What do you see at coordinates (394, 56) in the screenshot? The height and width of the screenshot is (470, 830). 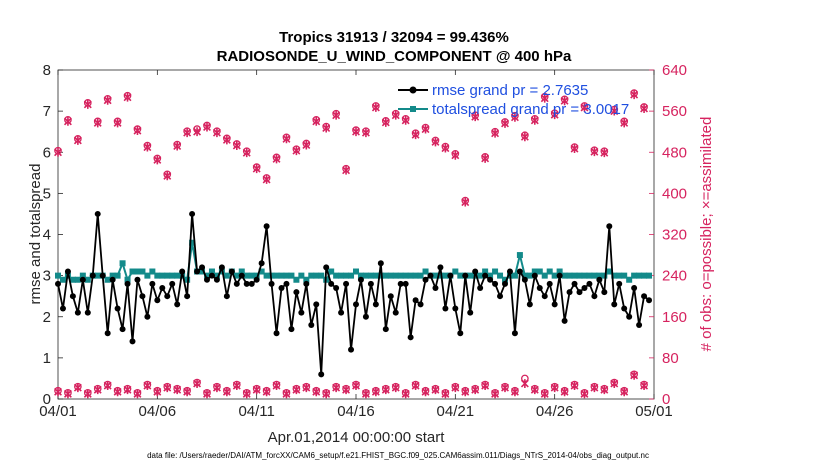 I see `chart-subtitle: RADIOSONDE_U_WIND_COMPONENT @ 400 hPa` at bounding box center [394, 56].